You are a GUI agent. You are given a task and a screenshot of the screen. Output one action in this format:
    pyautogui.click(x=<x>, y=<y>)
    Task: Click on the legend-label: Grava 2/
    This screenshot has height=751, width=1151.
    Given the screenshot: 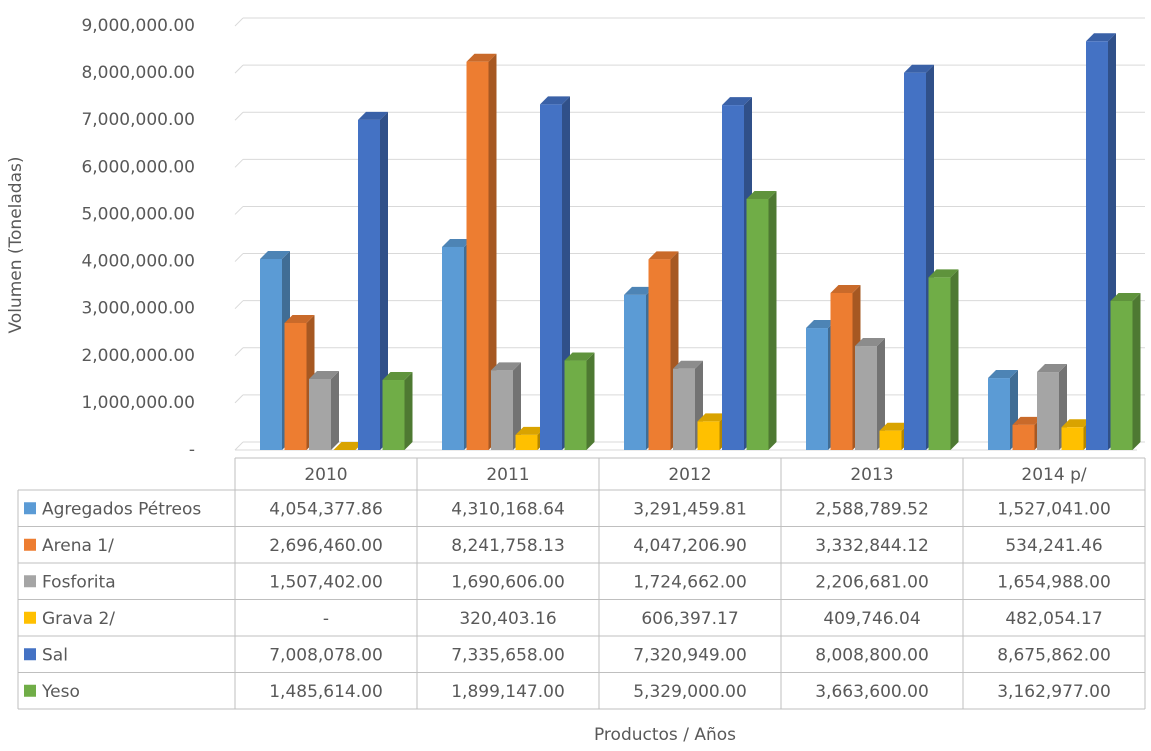 What is the action you would take?
    pyautogui.click(x=78, y=619)
    